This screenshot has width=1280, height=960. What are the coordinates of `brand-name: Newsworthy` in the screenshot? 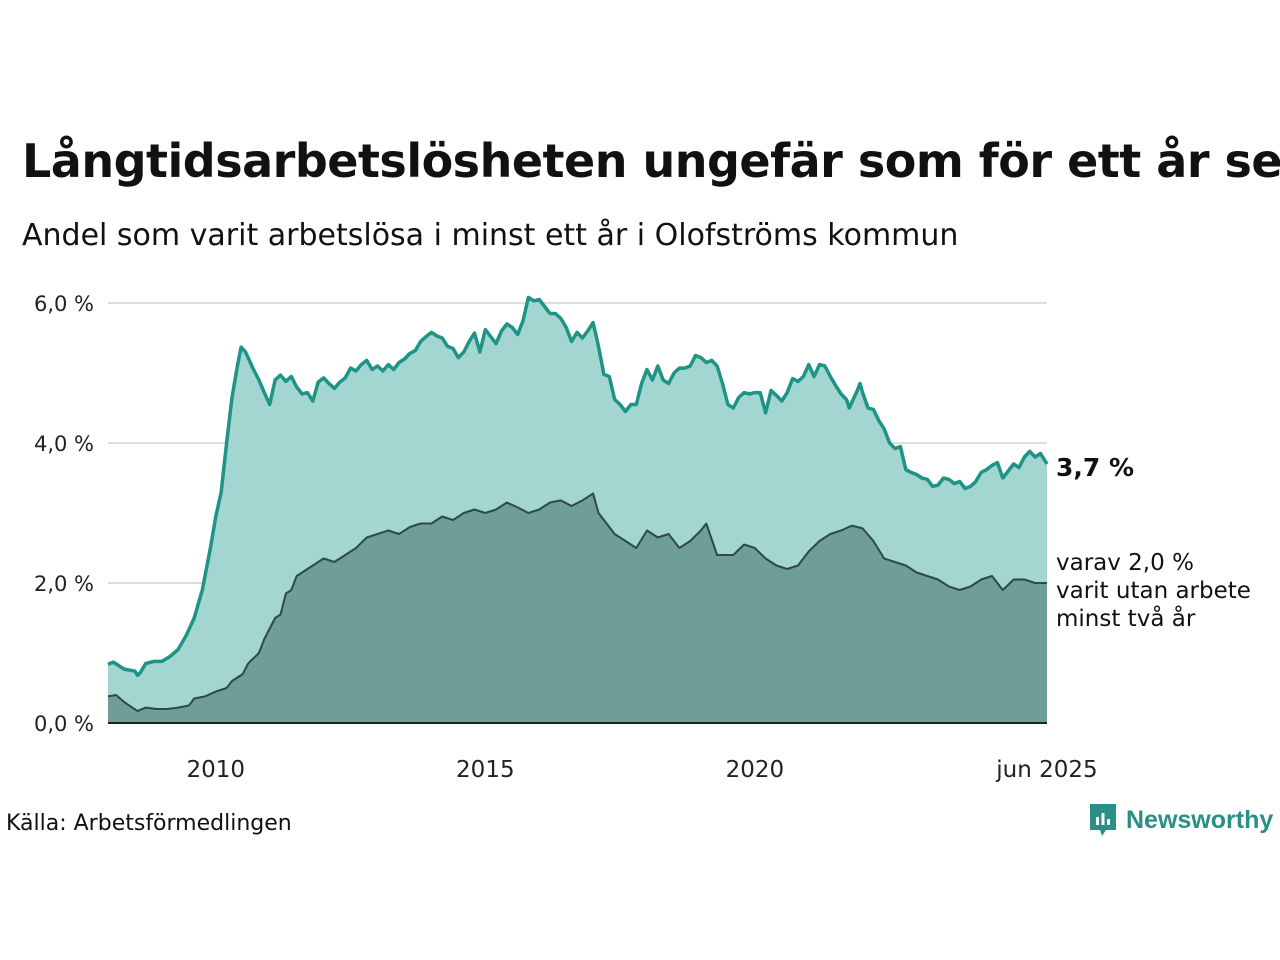 It's located at (1200, 819).